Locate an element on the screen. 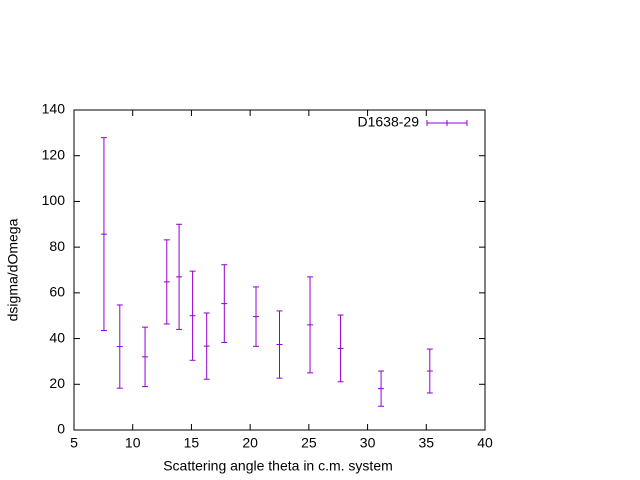 Image resolution: width=640 pixels, height=480 pixels. y-tick-label: 40 is located at coordinates (57, 337).